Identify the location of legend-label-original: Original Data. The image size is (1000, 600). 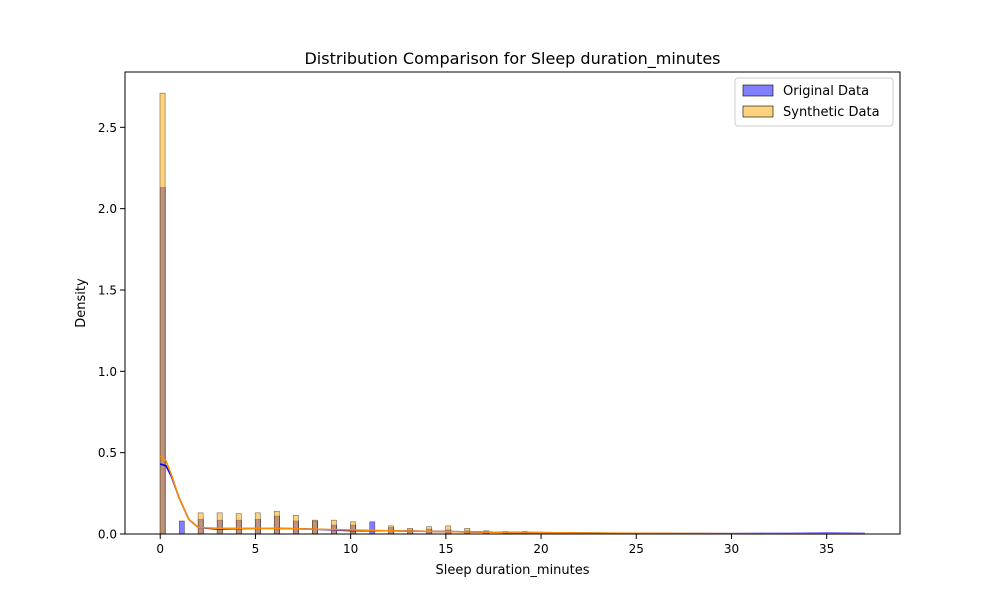
(826, 91).